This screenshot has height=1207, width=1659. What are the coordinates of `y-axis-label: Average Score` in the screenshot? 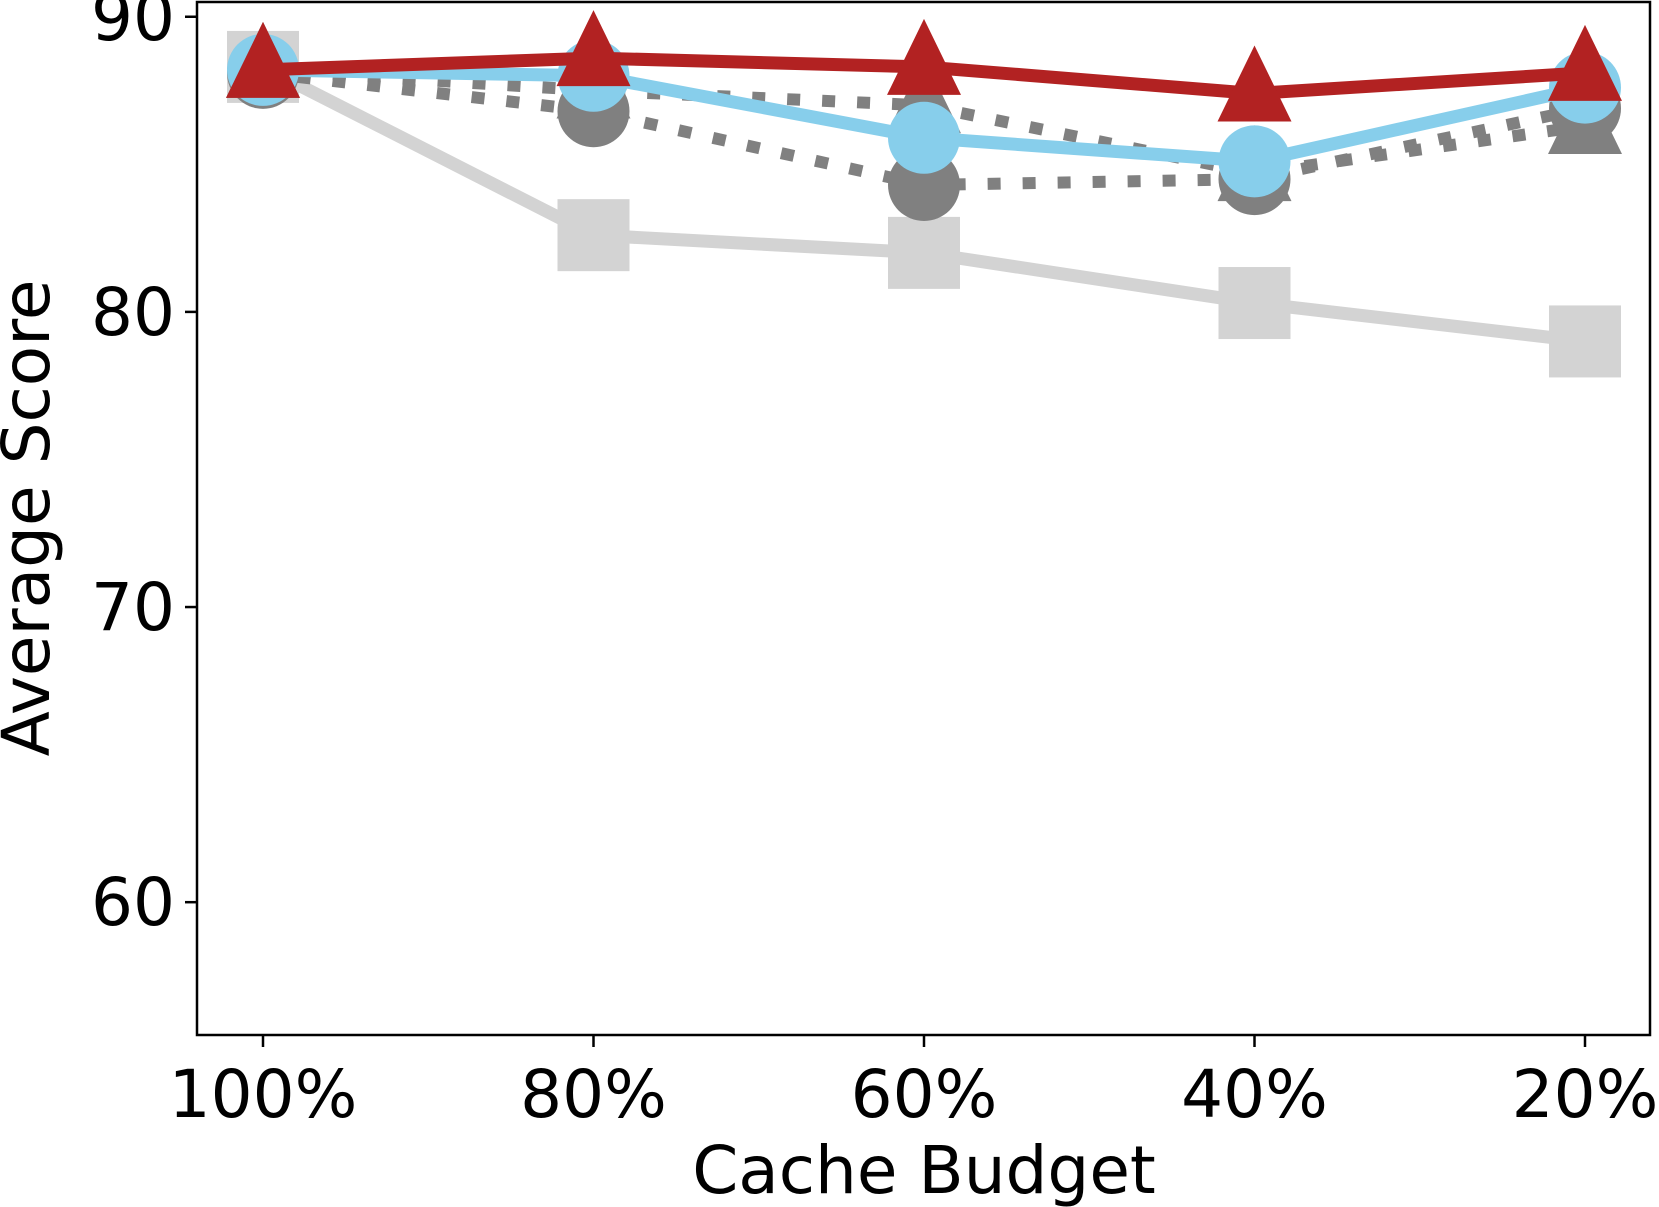 It's located at (32, 518).